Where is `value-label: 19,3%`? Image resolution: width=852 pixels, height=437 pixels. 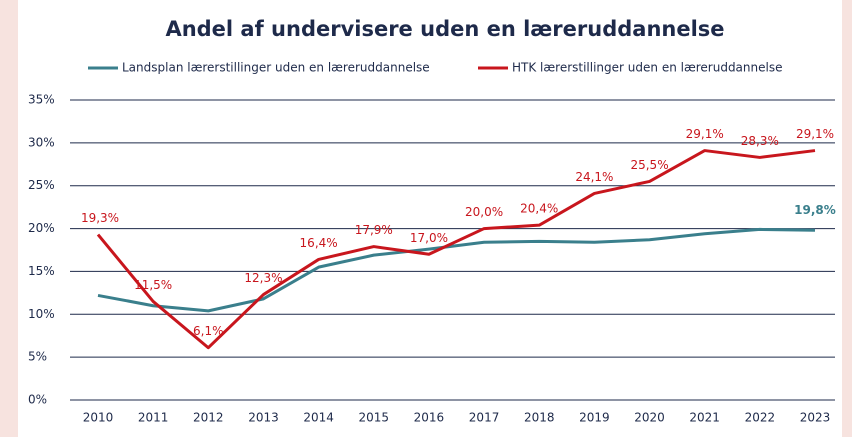 value-label: 19,3% is located at coordinates (100, 218).